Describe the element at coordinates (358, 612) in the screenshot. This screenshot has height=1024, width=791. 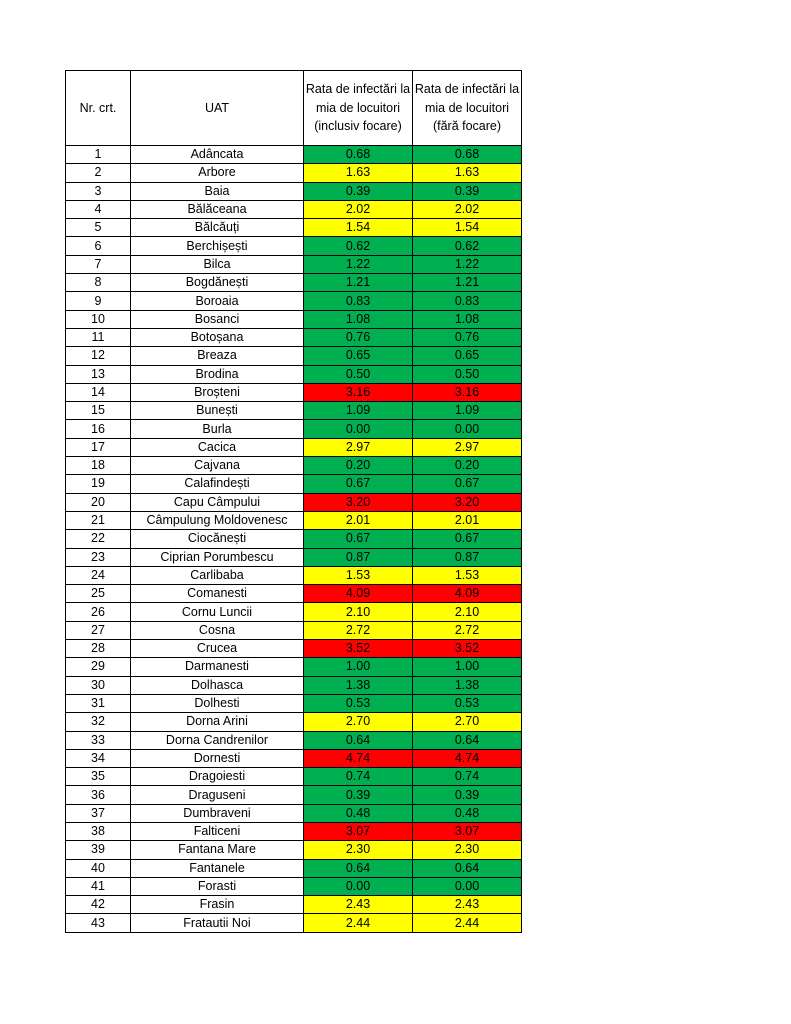
I see `rate-including-outbreaks: 2.10` at that location.